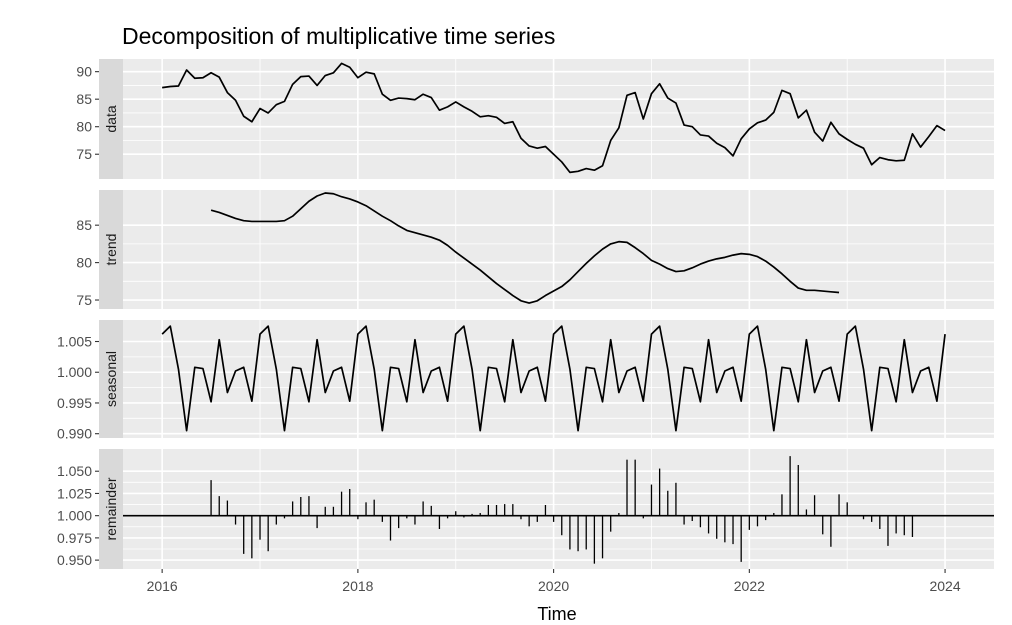 The image size is (1012, 625). I want to click on strip-label-seasonal: seasonal, so click(111, 379).